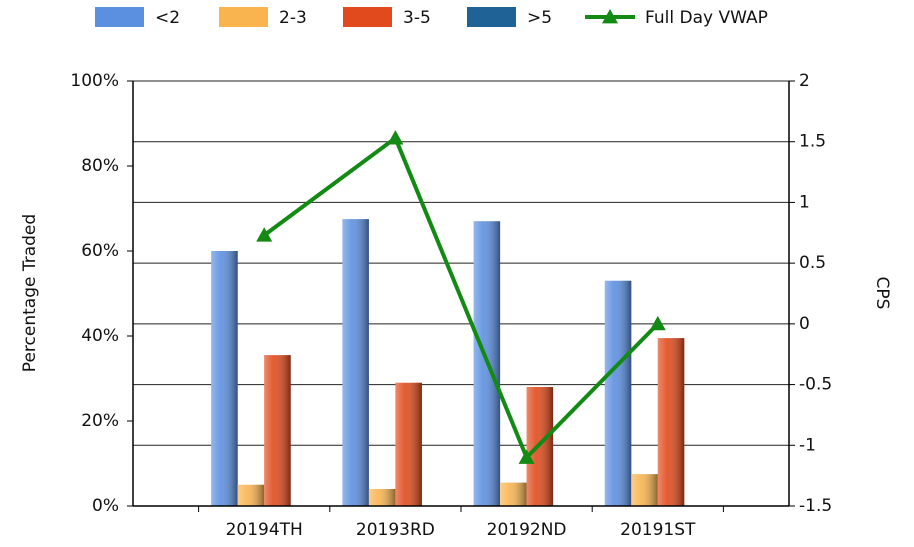 This screenshot has width=914, height=547. What do you see at coordinates (264, 530) in the screenshot?
I see `x-tick-label: 20194TH` at bounding box center [264, 530].